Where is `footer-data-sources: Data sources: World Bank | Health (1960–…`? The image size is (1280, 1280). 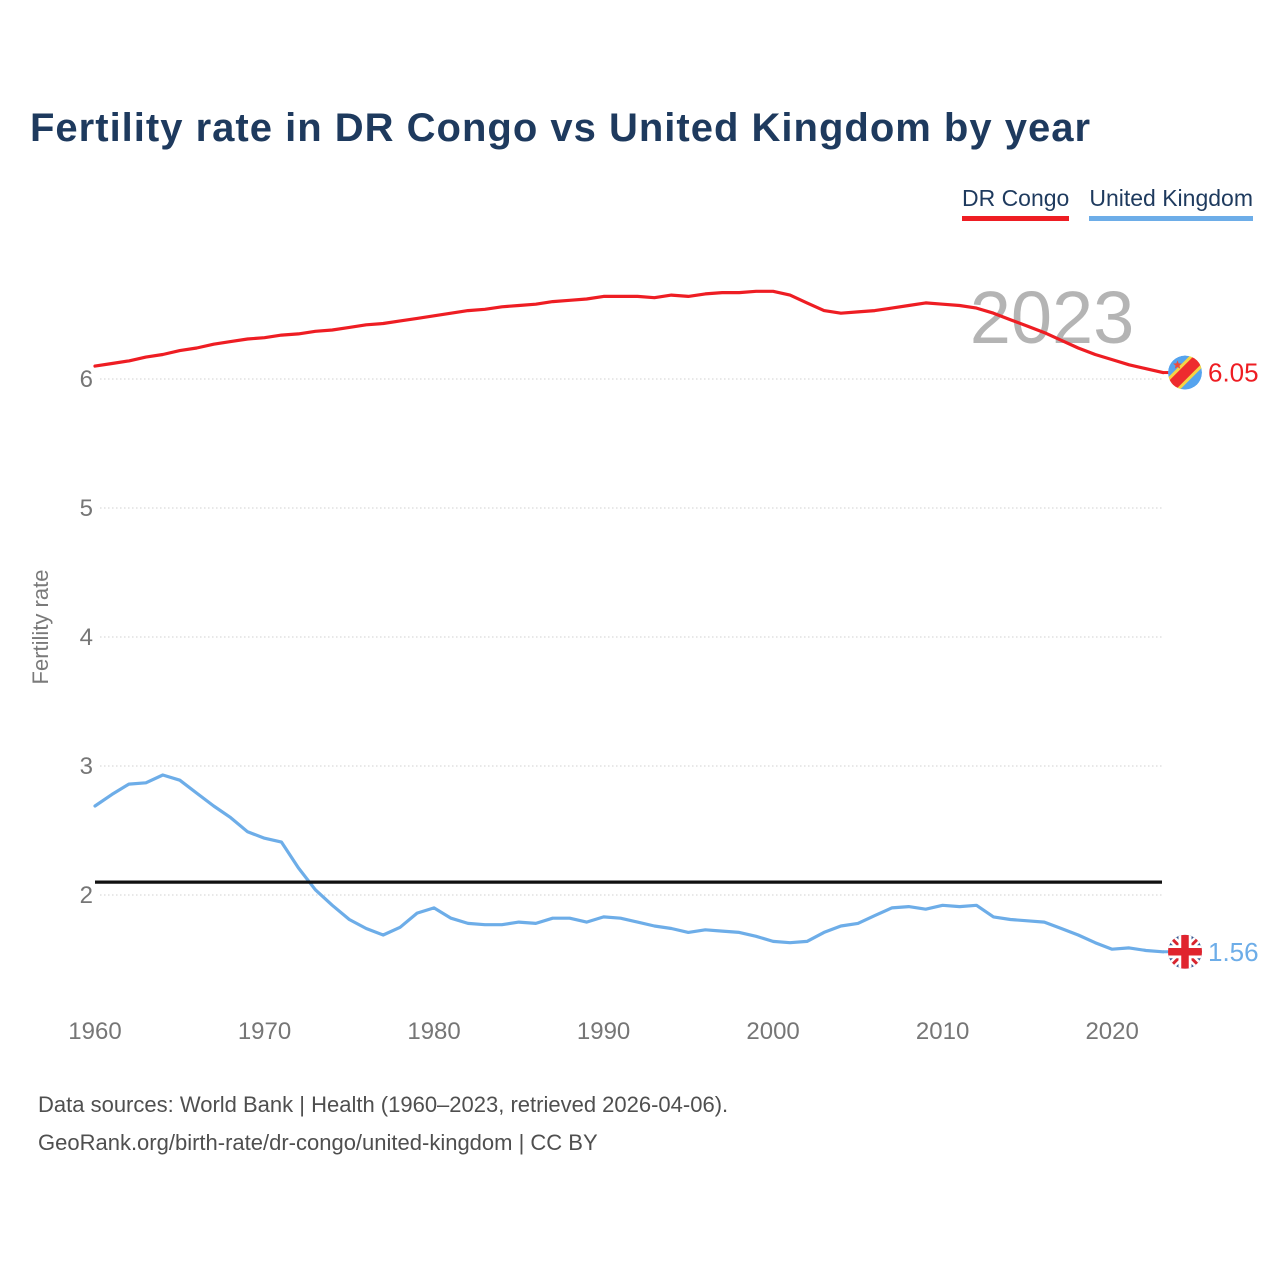
footer-data-sources: Data sources: World Bank | Health (1960–… is located at coordinates (383, 1104).